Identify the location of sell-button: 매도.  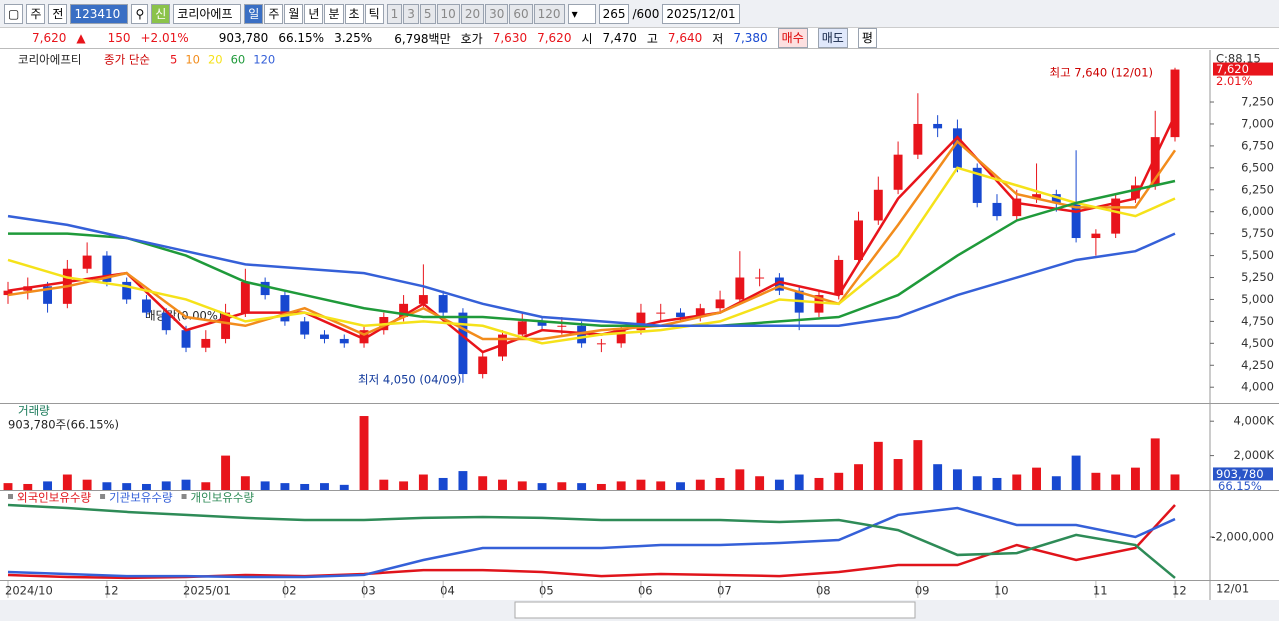
(832, 38).